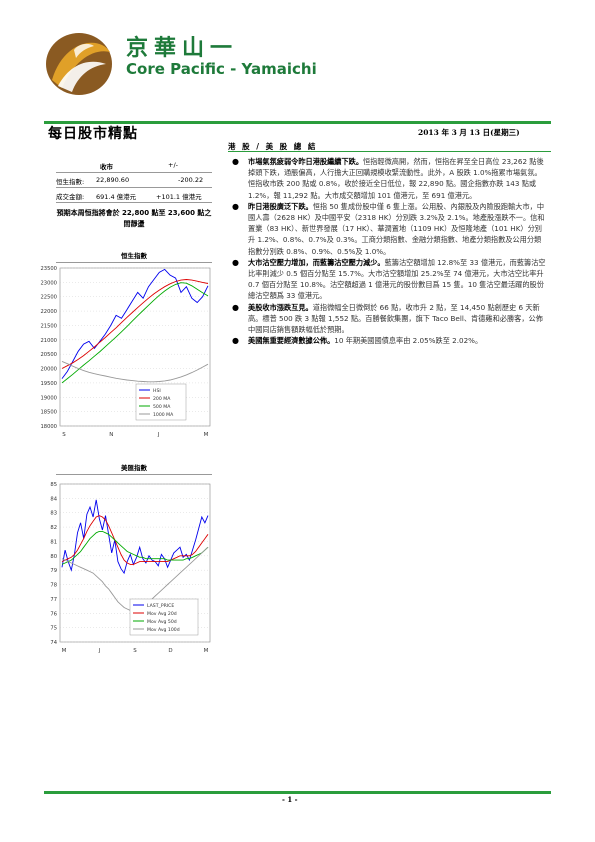 This screenshot has height=842, width=595. I want to click on bullet-lead: 市場氣氛疲弱令昨日港股繼續下跌。, so click(306, 161).